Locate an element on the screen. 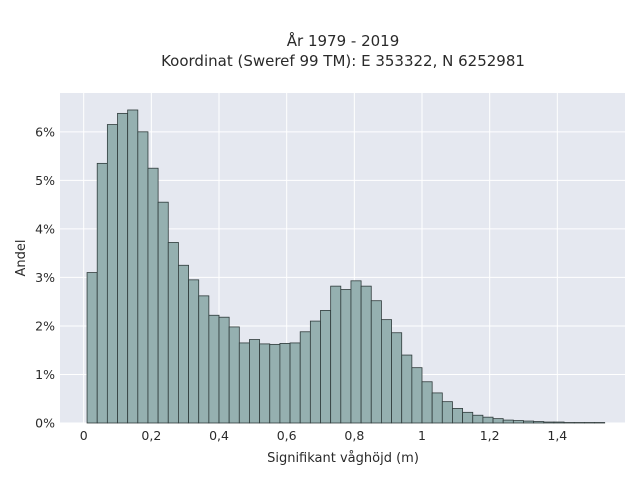  x-tick-label: 1,2 is located at coordinates (490, 435).